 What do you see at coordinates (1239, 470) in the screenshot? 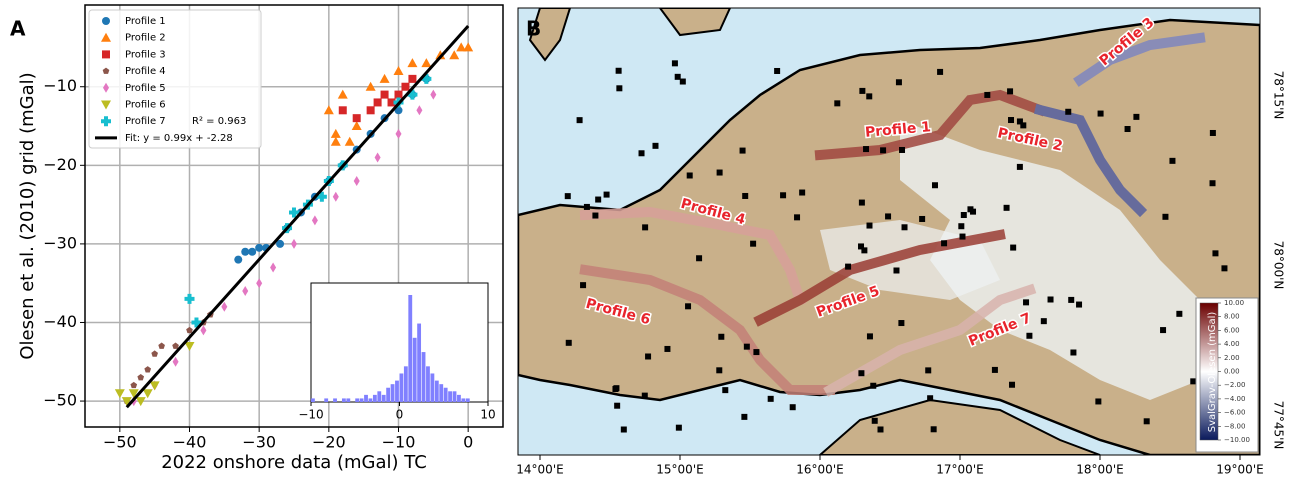
I see `longitude-label: 19°00'E` at bounding box center [1239, 470].